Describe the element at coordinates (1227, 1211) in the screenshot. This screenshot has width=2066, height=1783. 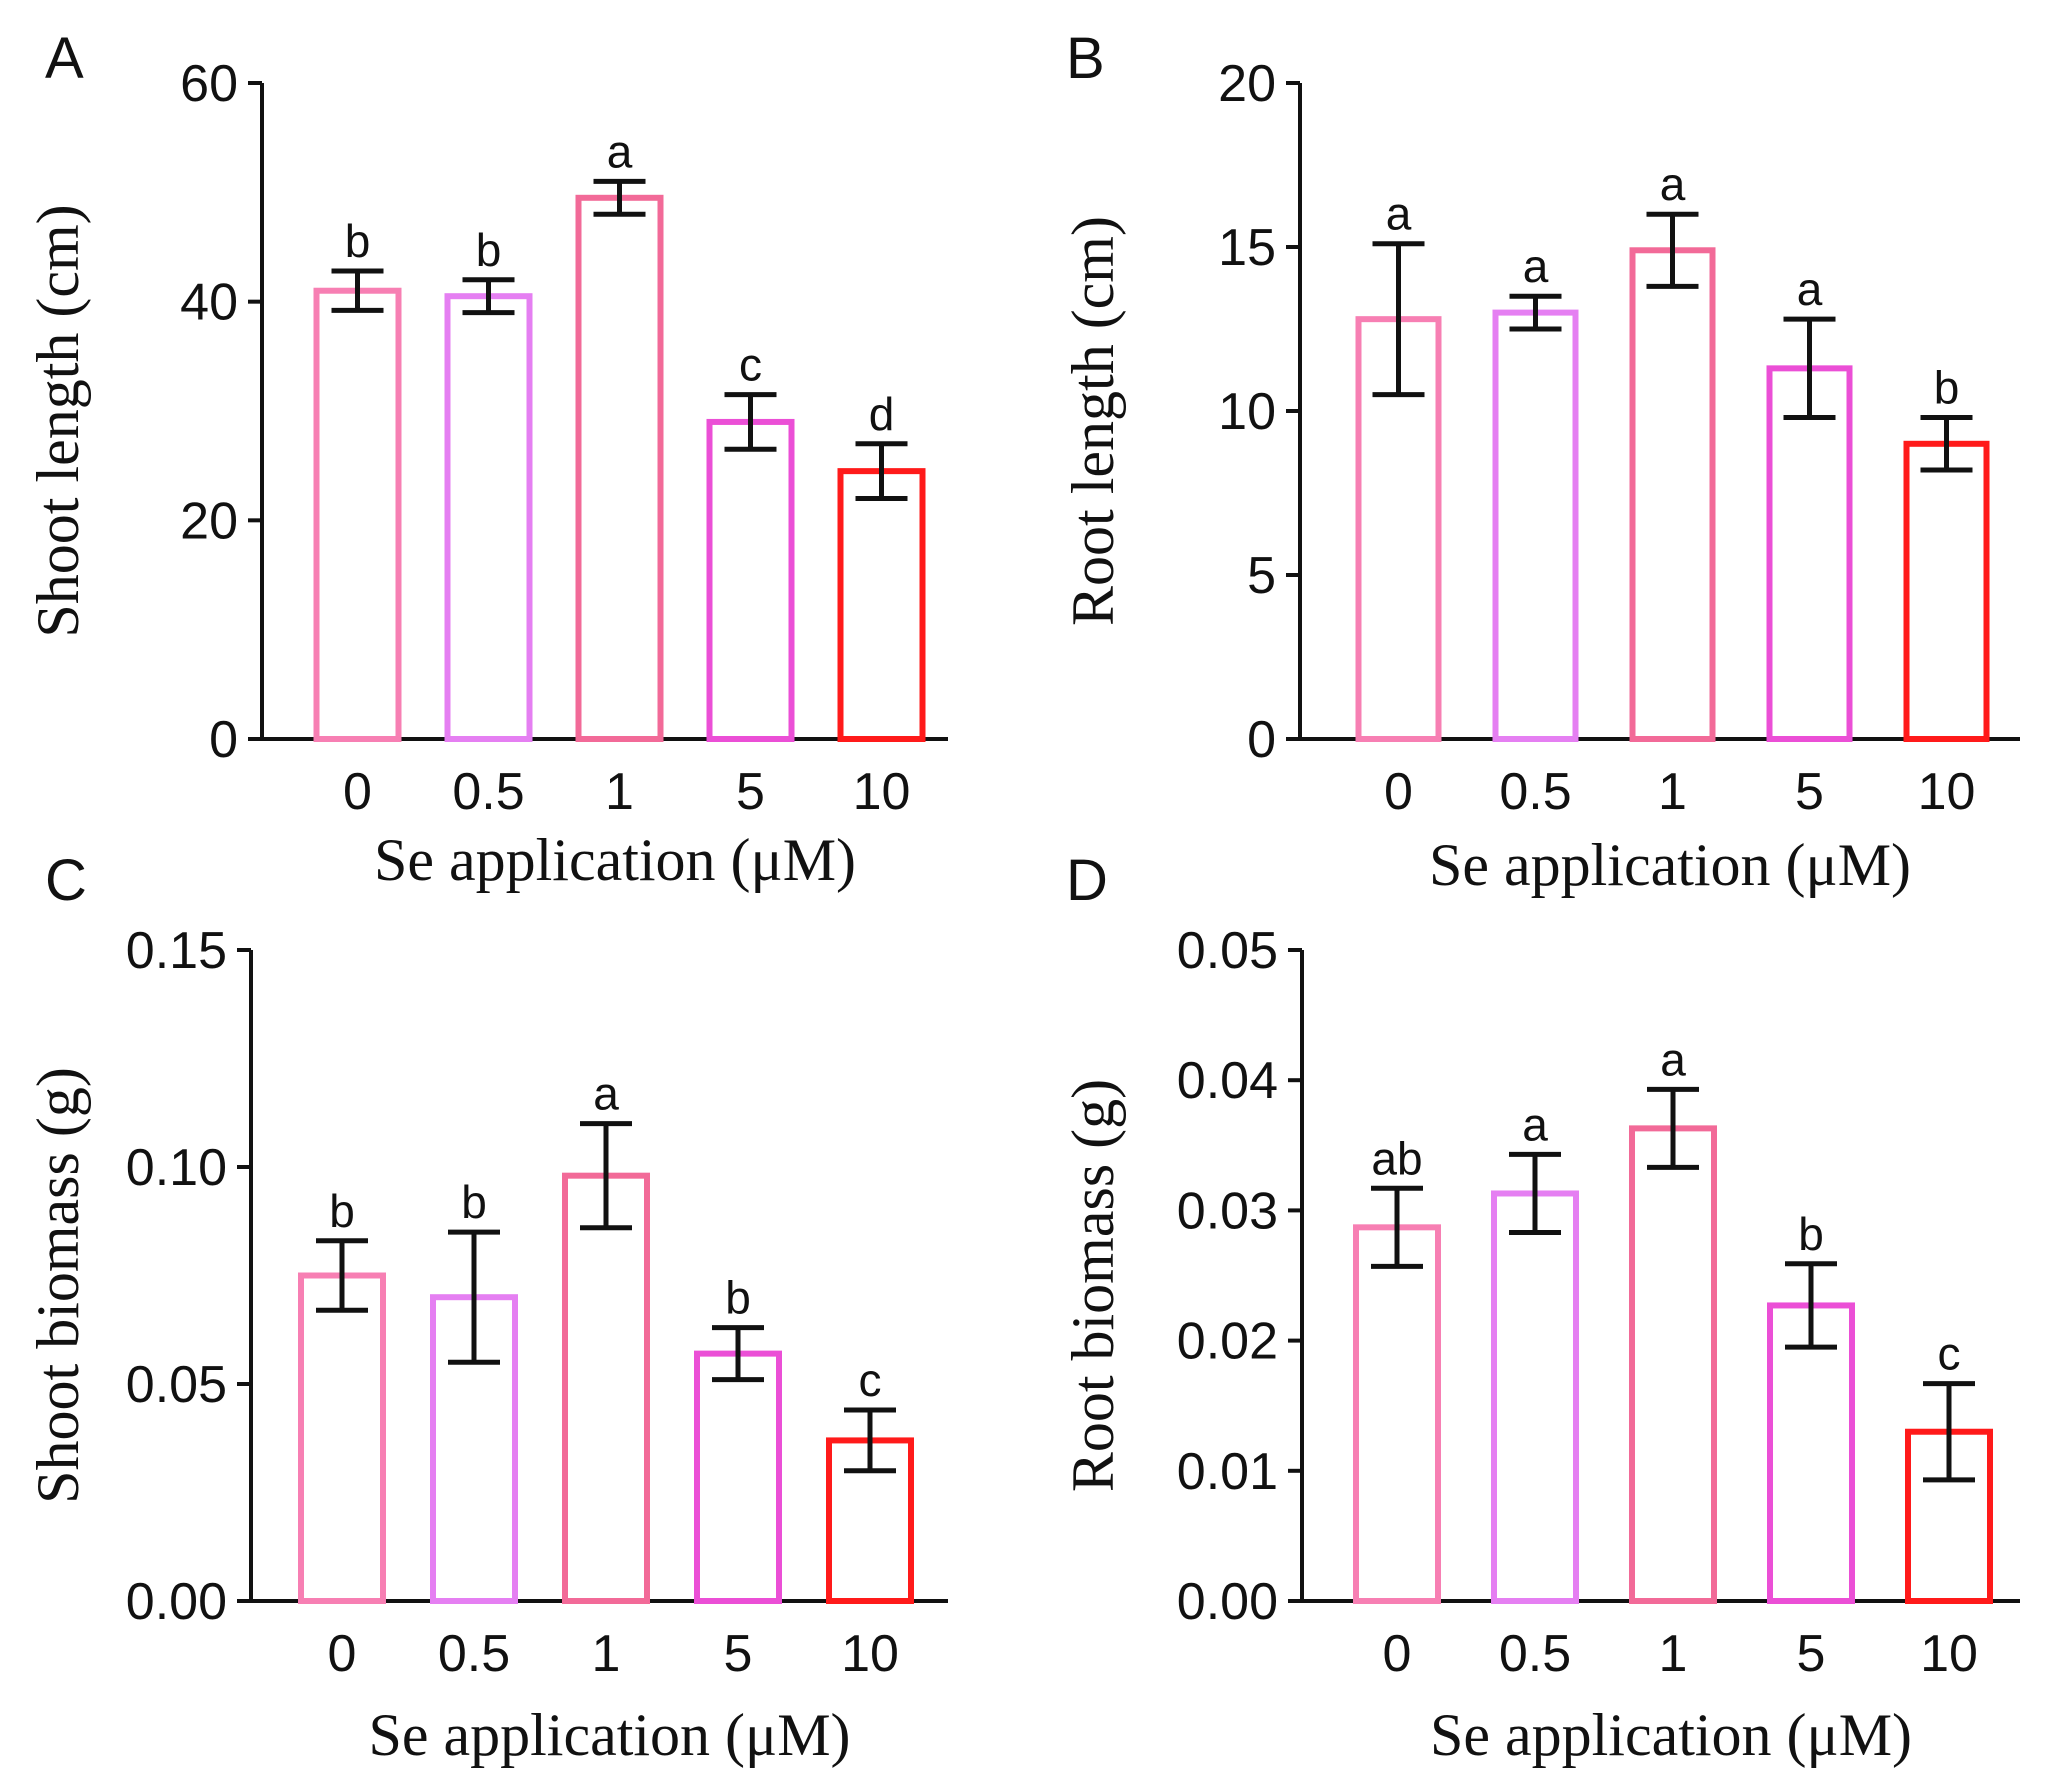
I see `y-tick-label: 0.03` at that location.